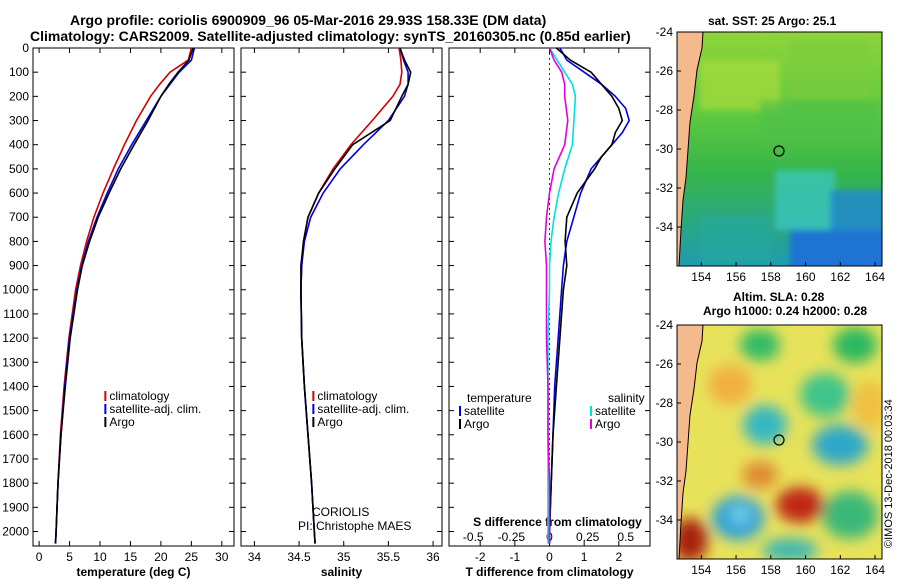  I want to click on depth-tick-label: 1200, so click(15, 338).